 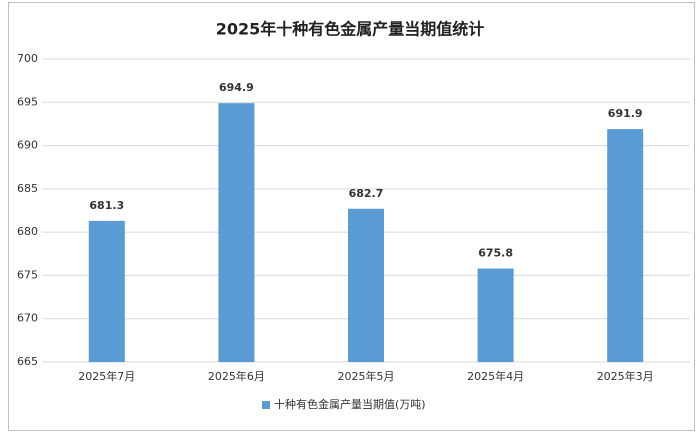 What do you see at coordinates (27, 231) in the screenshot?
I see `y-tick-label: 680` at bounding box center [27, 231].